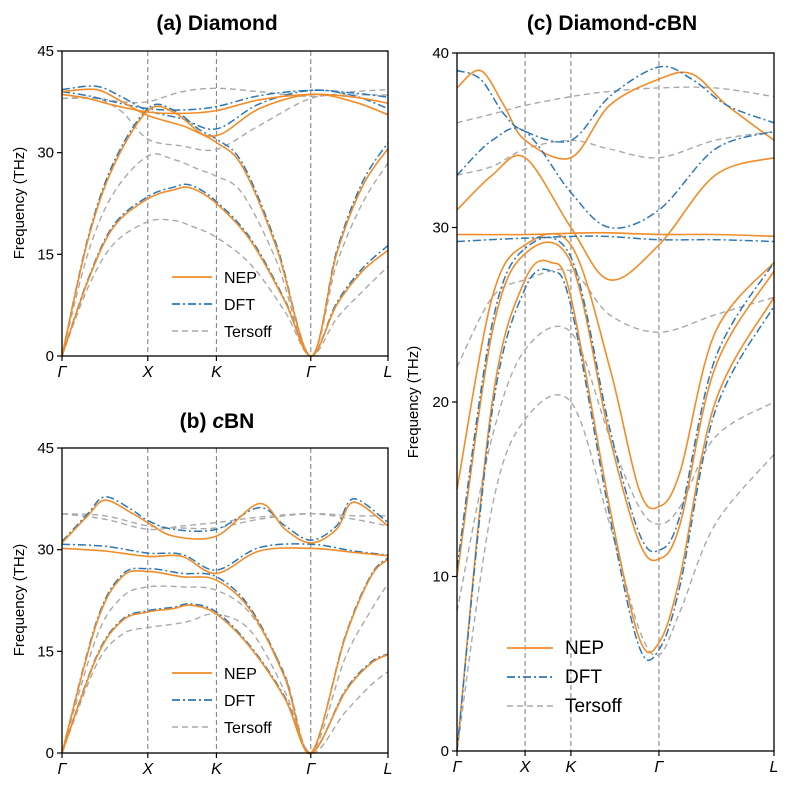 This screenshot has height=786, width=798. What do you see at coordinates (45, 651) in the screenshot?
I see `panel-b-ytick-label-1: 15` at bounding box center [45, 651].